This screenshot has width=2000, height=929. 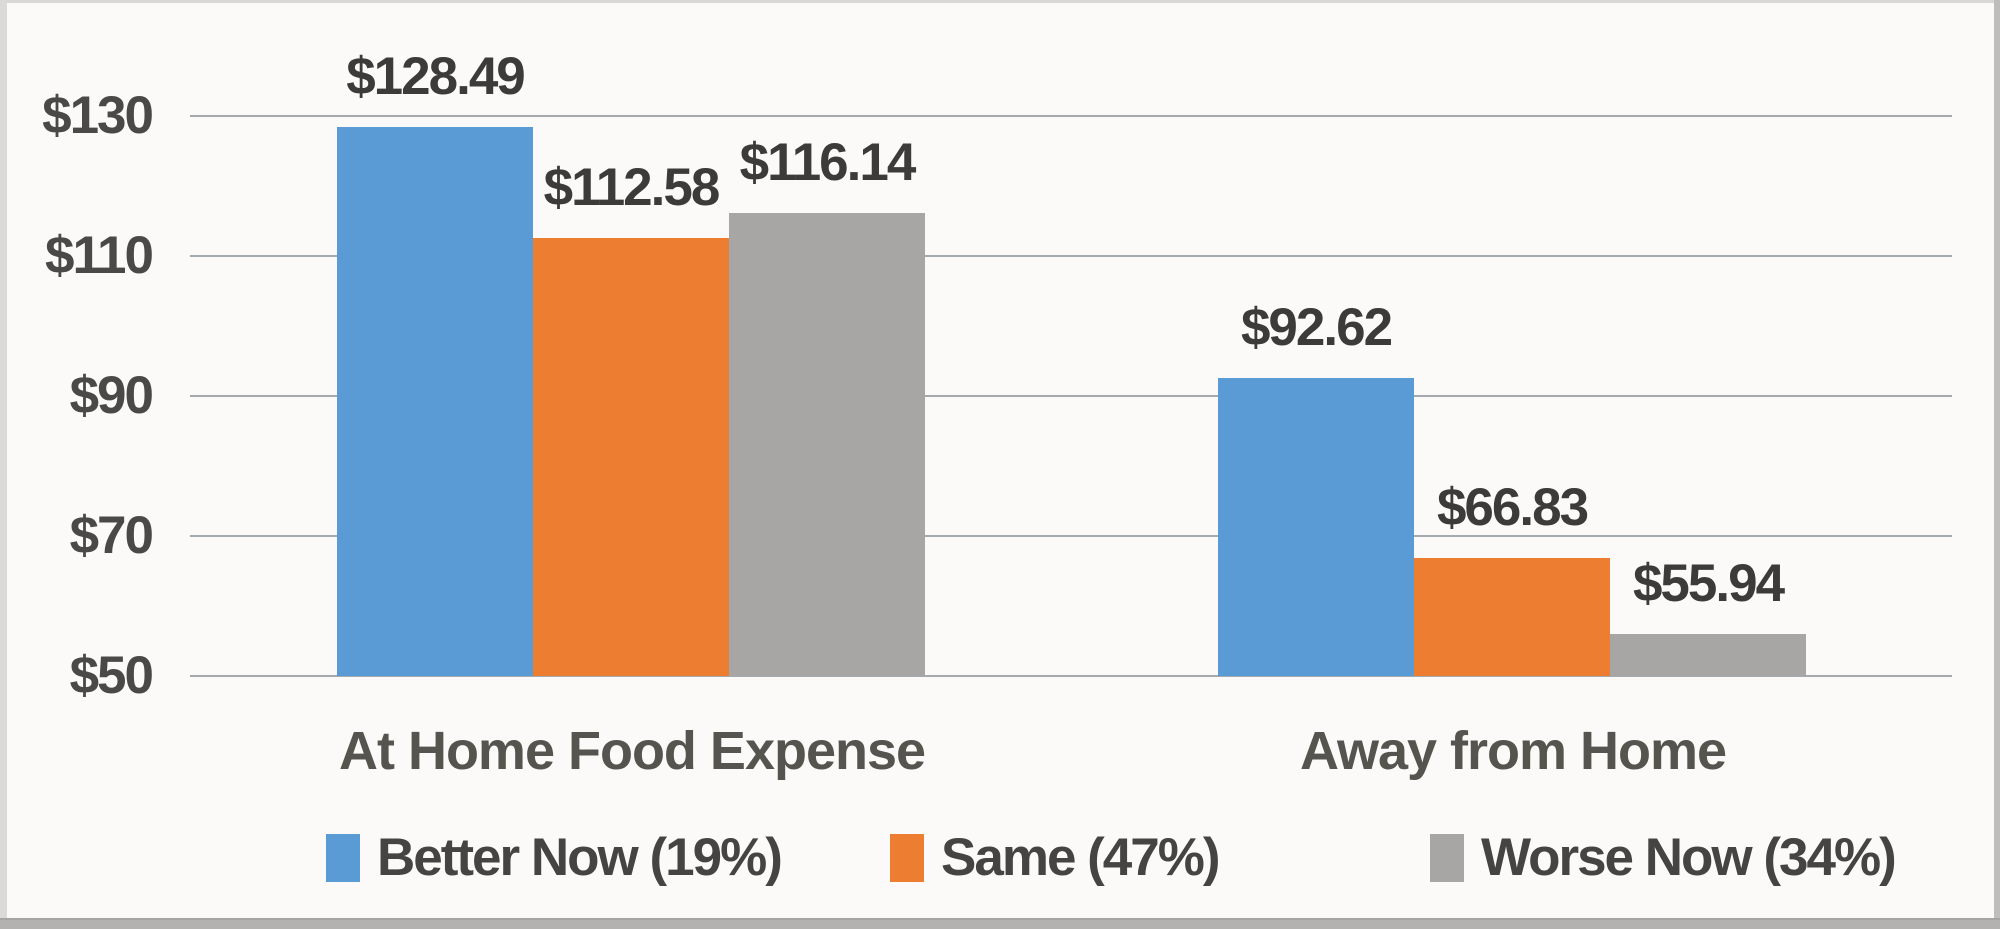 I want to click on legend-item-worse-now: Worse Now (34%), so click(x=1663, y=857).